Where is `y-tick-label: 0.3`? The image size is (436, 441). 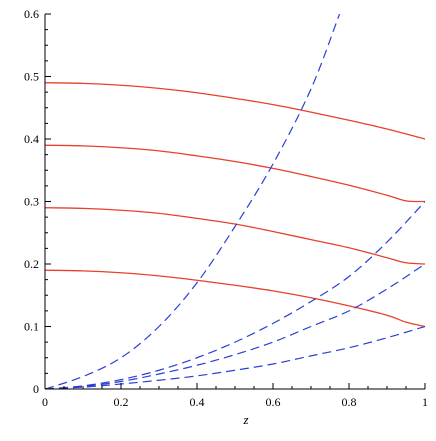 y-tick-label: 0.3 is located at coordinates (31, 202).